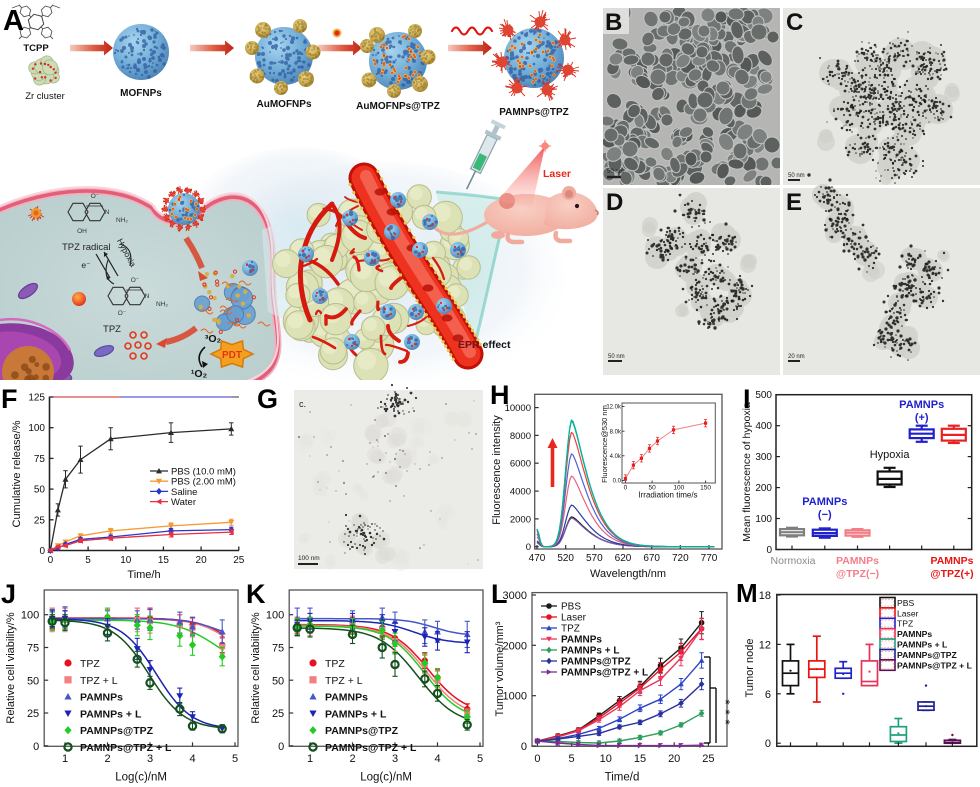 Image resolution: width=980 pixels, height=787 pixels. What do you see at coordinates (352, 759) in the screenshot?
I see `svg-text: 2` at bounding box center [352, 759].